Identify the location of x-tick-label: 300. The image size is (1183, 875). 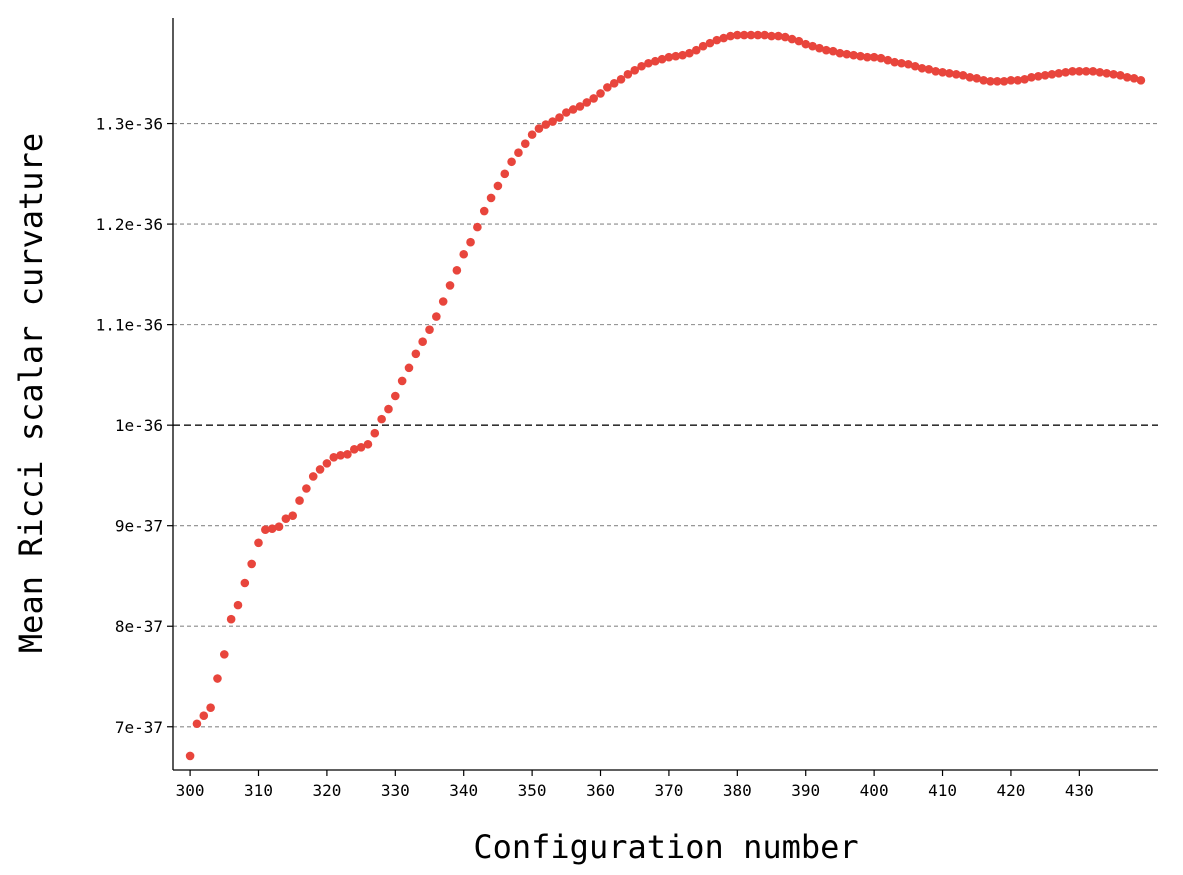
(190, 790).